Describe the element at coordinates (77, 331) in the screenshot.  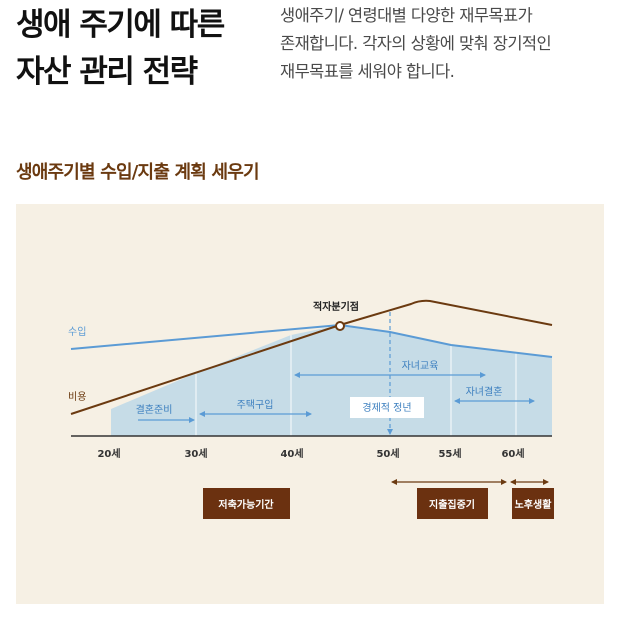
I see `income-label: 수입` at that location.